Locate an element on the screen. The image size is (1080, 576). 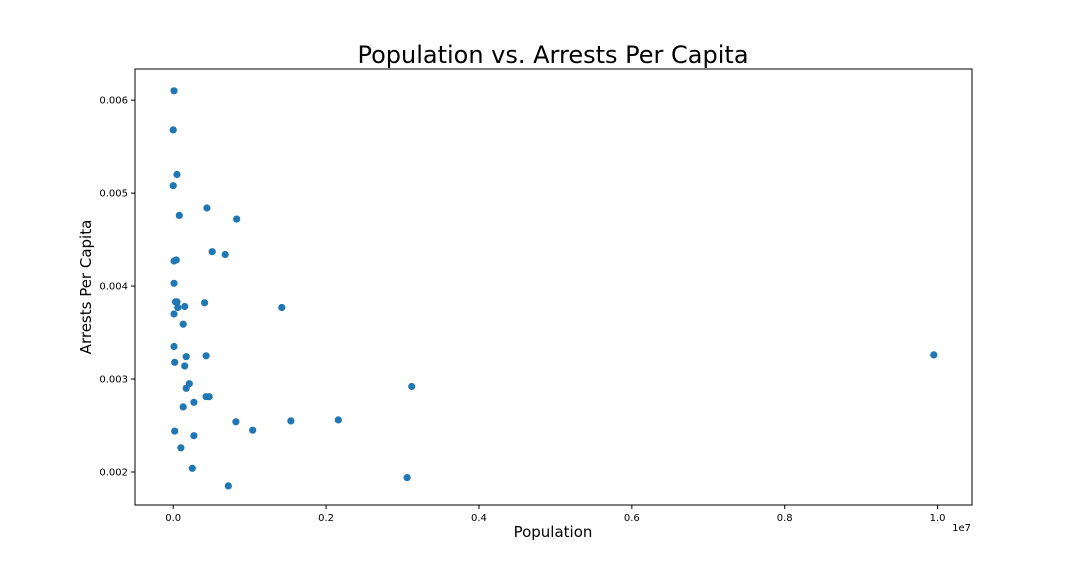
x-axis-label: Population is located at coordinates (553, 532).